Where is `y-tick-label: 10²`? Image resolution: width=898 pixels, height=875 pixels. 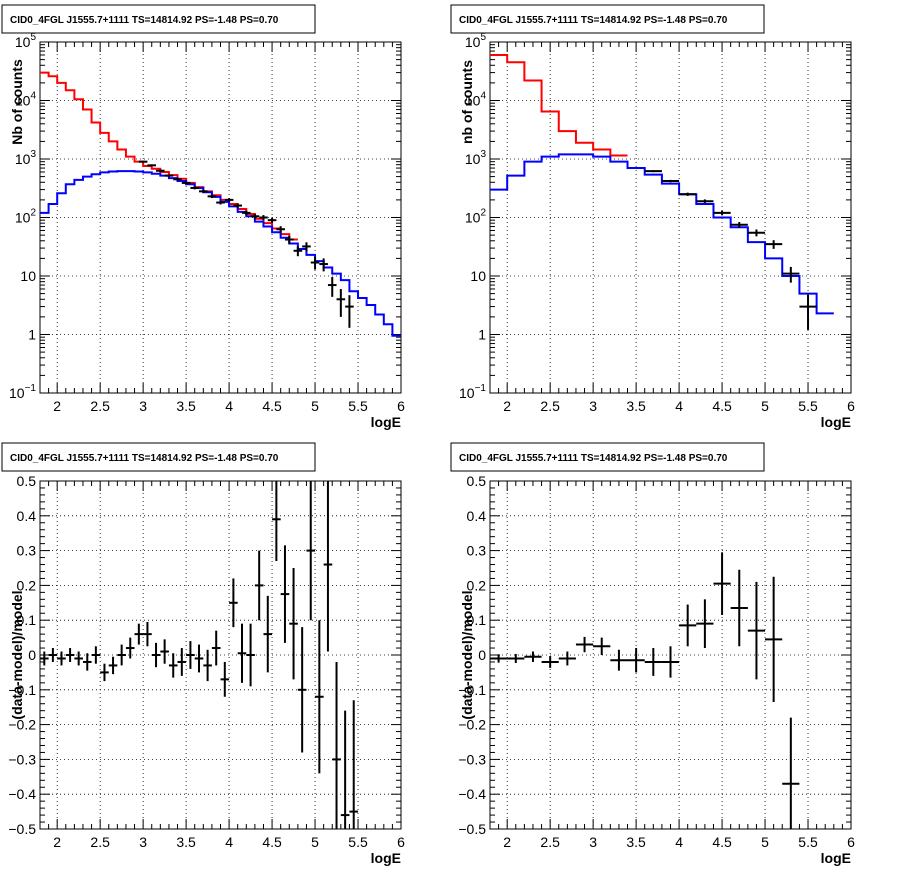
y-tick-label: 10² is located at coordinates (26, 217).